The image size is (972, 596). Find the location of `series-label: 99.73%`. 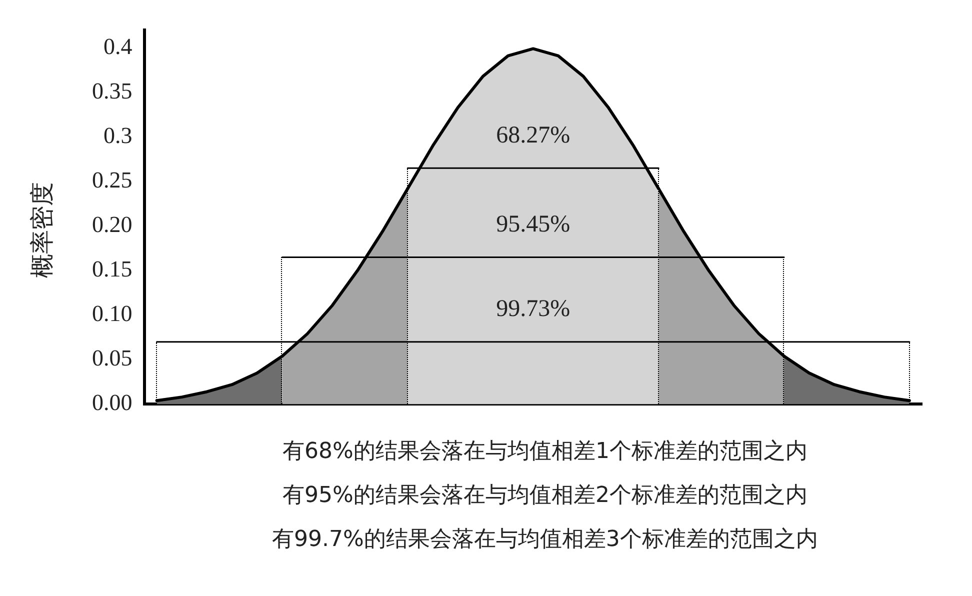

series-label: 99.73% is located at coordinates (533, 309).